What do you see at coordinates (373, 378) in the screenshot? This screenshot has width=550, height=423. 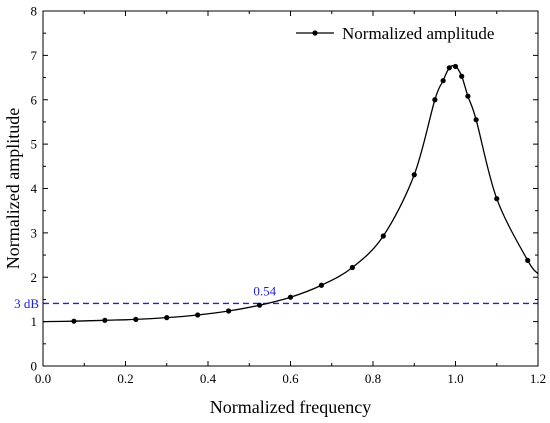 I see `x-tick-label: 0.8` at bounding box center [373, 378].